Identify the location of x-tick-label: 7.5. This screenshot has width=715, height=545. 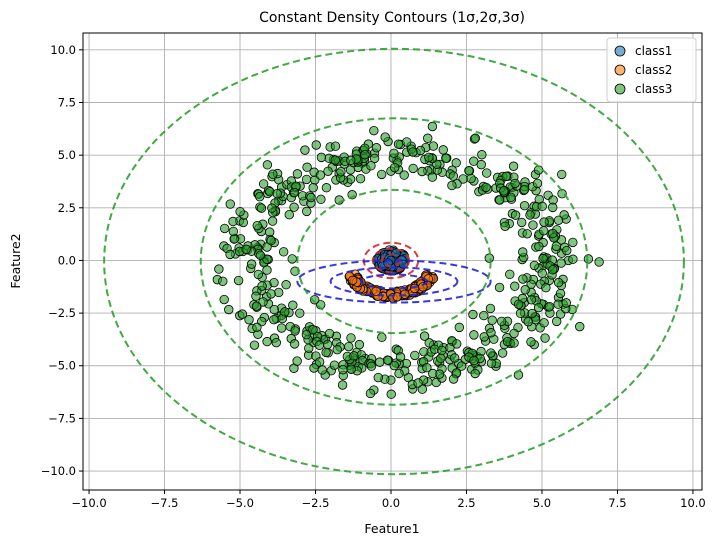
(617, 503).